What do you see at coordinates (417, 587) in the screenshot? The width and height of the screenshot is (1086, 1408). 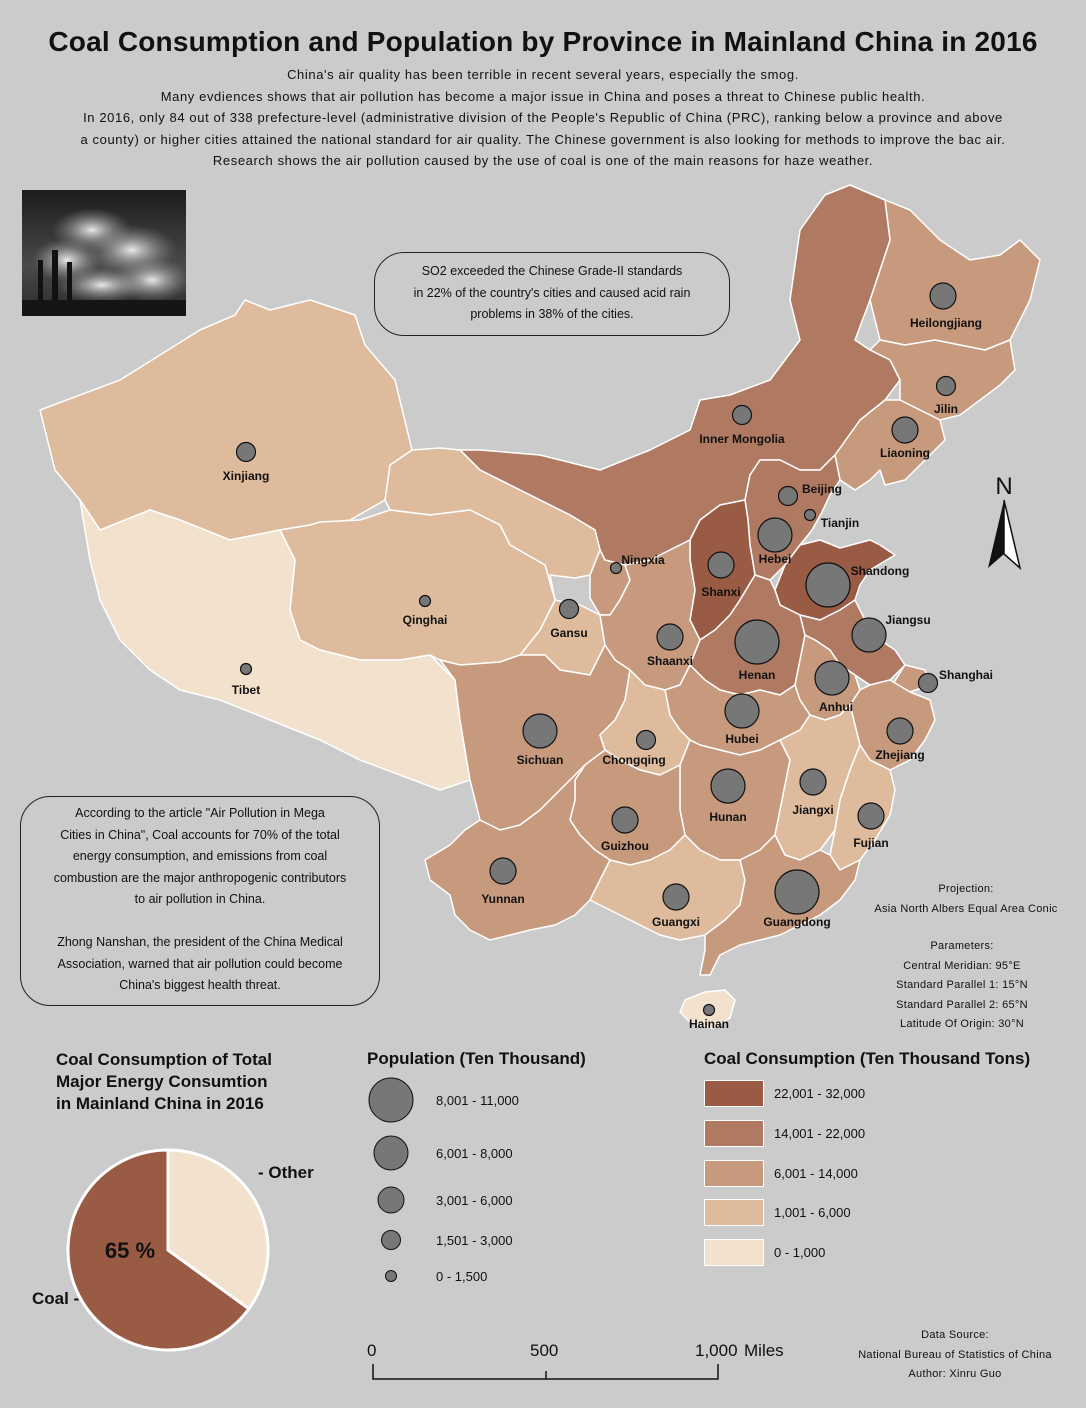 I see `province-qinghai` at bounding box center [417, 587].